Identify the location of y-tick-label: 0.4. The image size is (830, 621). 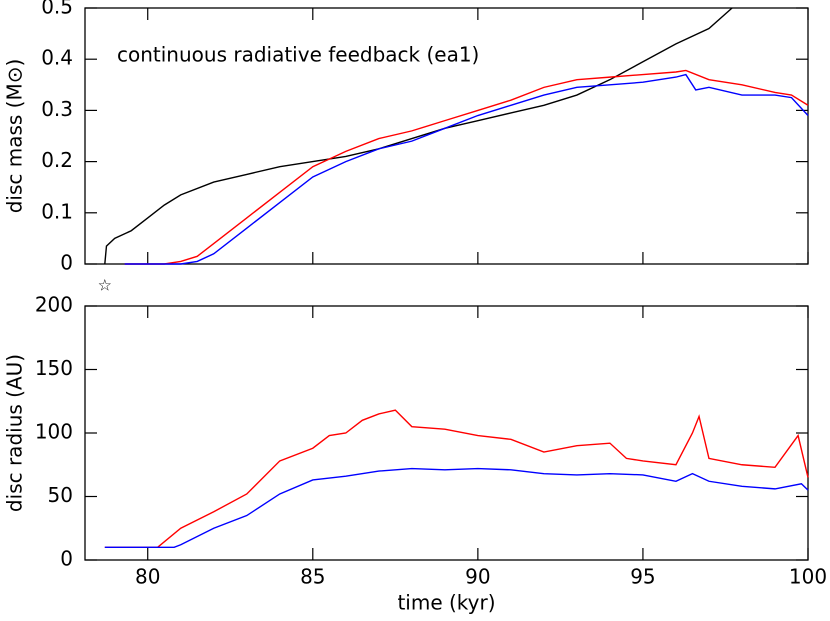
(57, 58).